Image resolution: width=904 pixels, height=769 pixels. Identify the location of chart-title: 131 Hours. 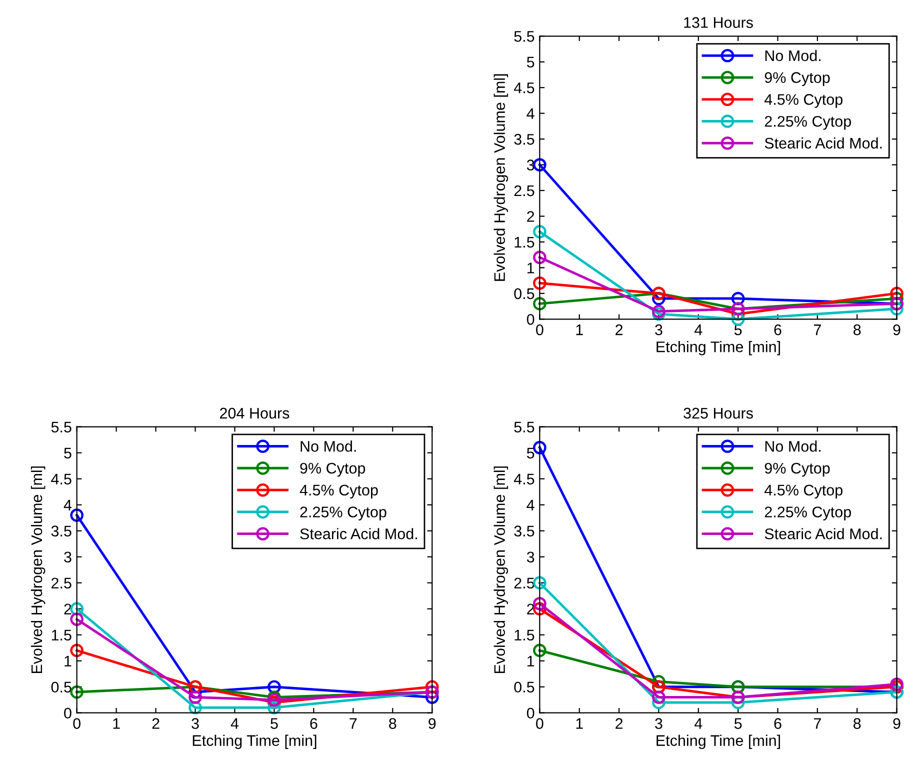
(718, 22).